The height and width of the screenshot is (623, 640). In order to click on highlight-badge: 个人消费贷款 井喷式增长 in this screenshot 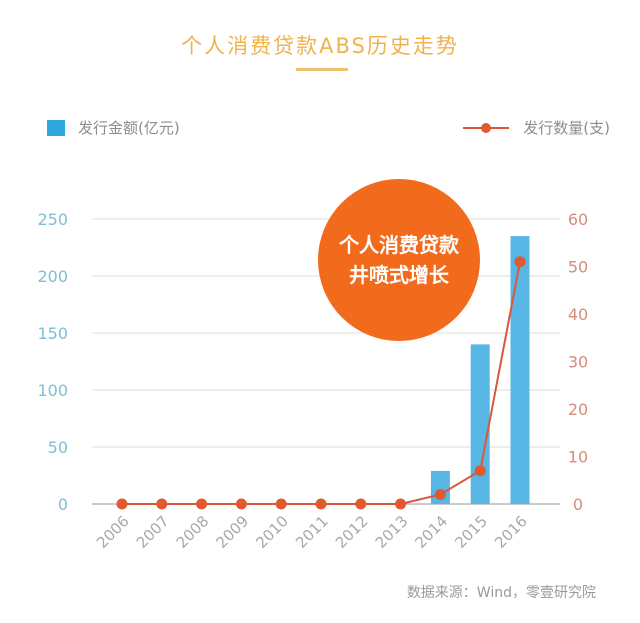, I will do `click(399, 260)`.